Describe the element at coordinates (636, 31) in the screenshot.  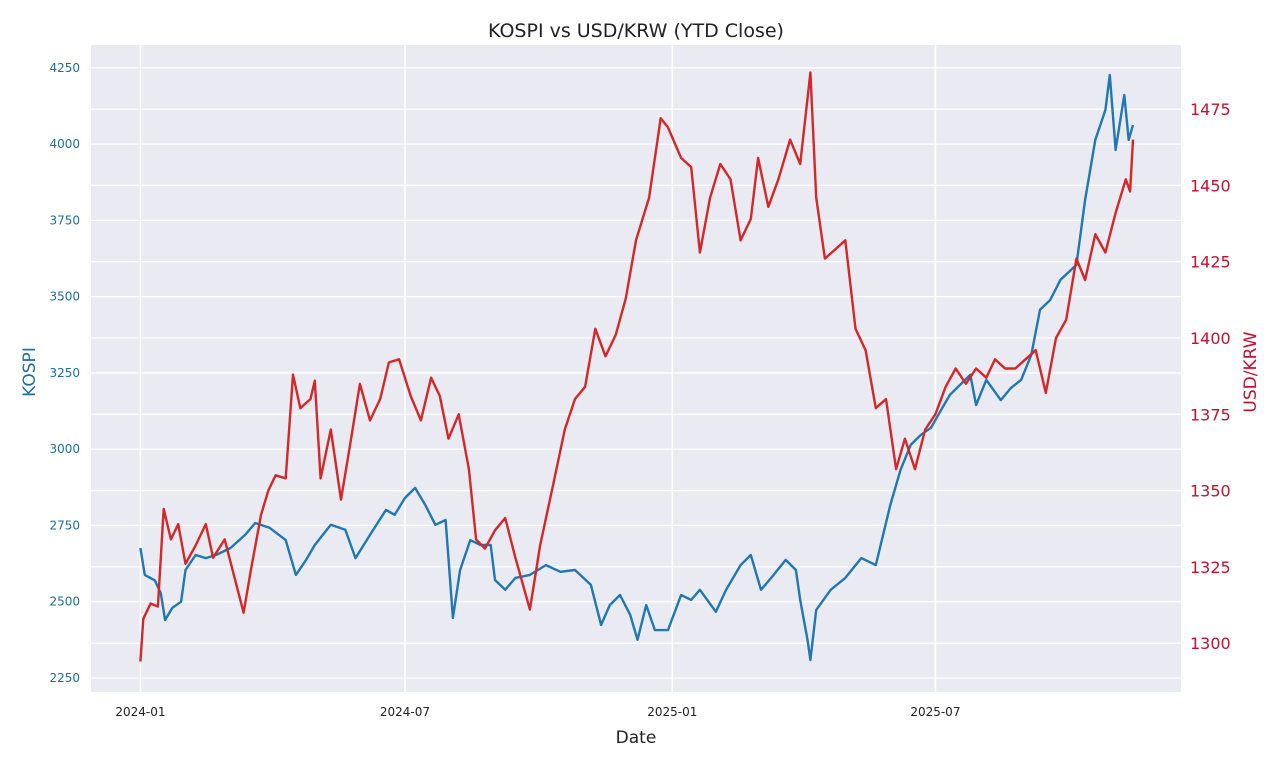
I see `chart-title: KOSPI vs USD/KRW (YTD Close)` at that location.